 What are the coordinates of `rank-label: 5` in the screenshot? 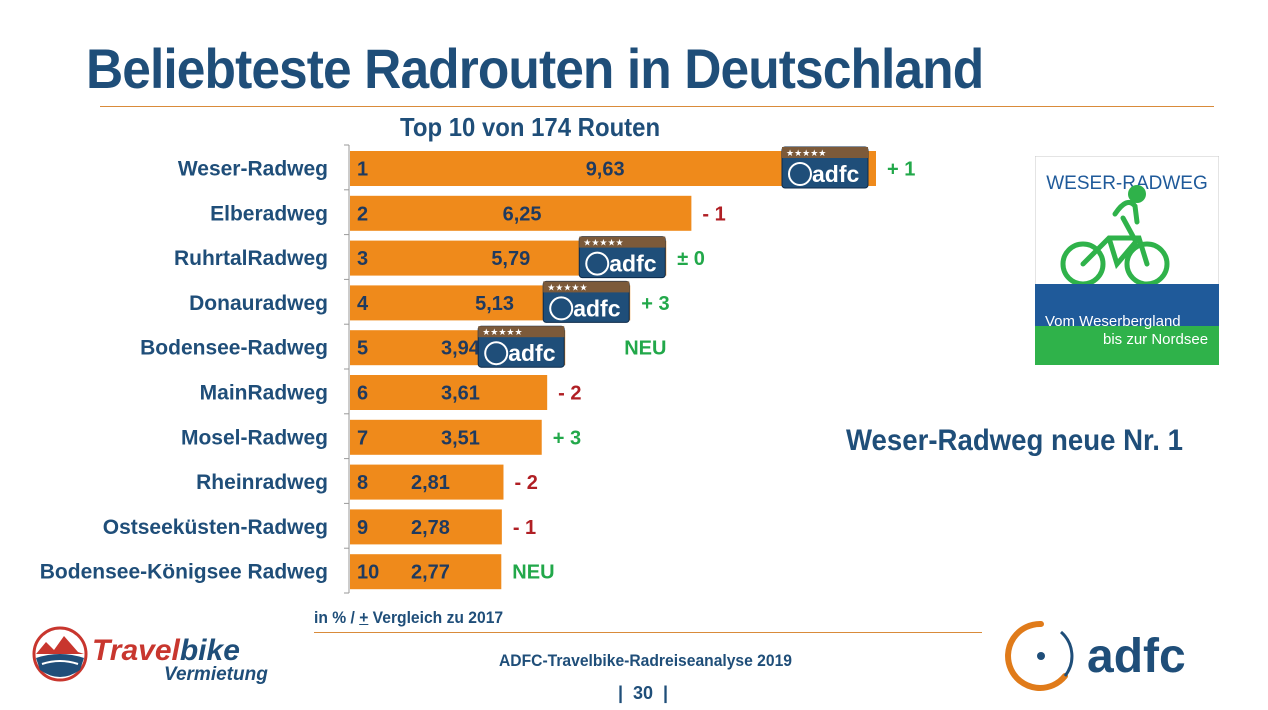 It's located at (362, 349).